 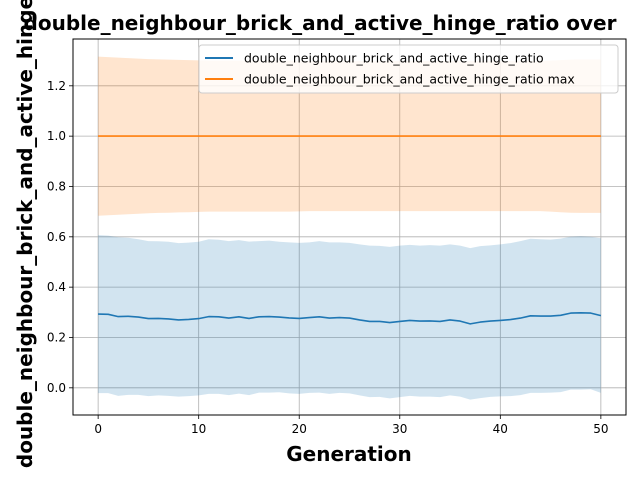 I want to click on y-tick-label: 0.8, so click(x=56, y=186).